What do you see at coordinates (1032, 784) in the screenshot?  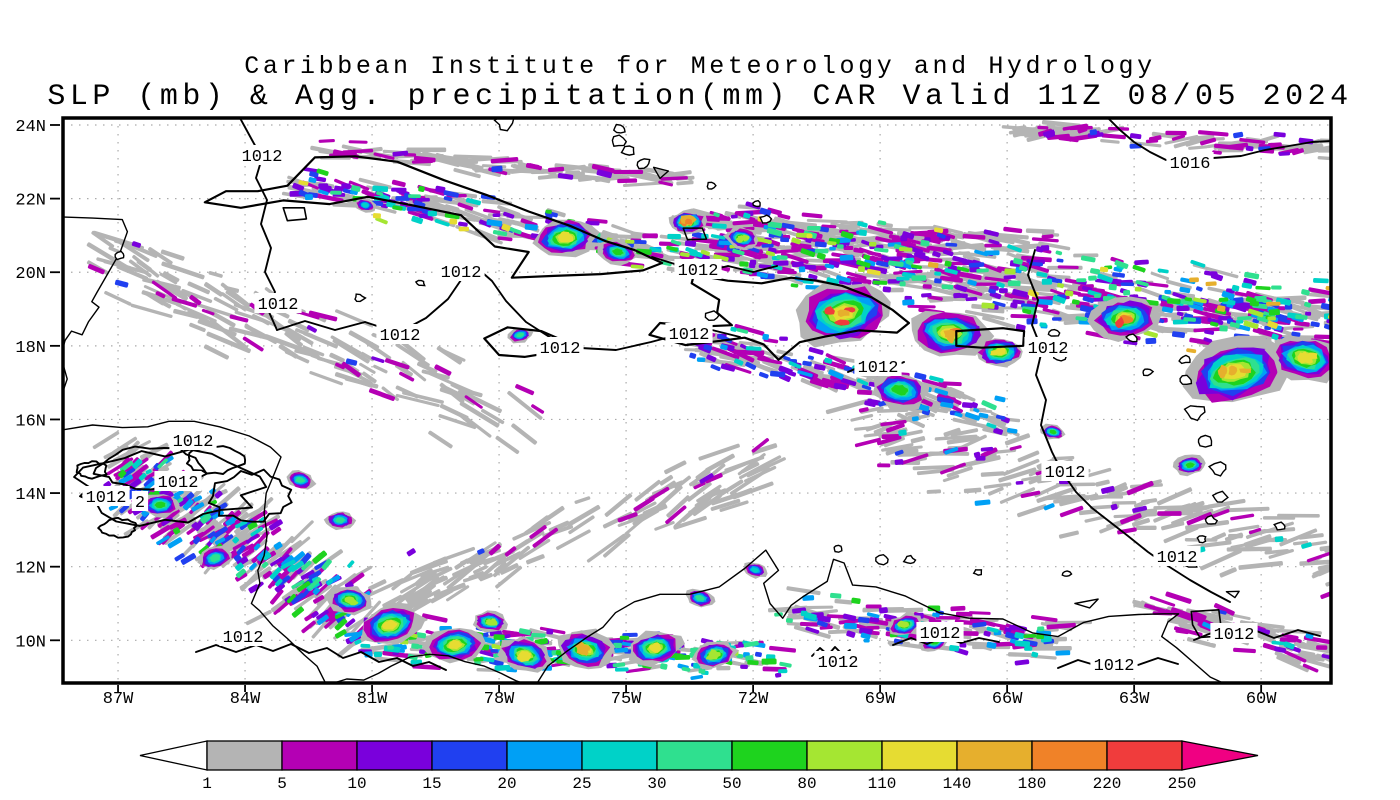 I see `colorbar-tick-label: 180` at bounding box center [1032, 784].